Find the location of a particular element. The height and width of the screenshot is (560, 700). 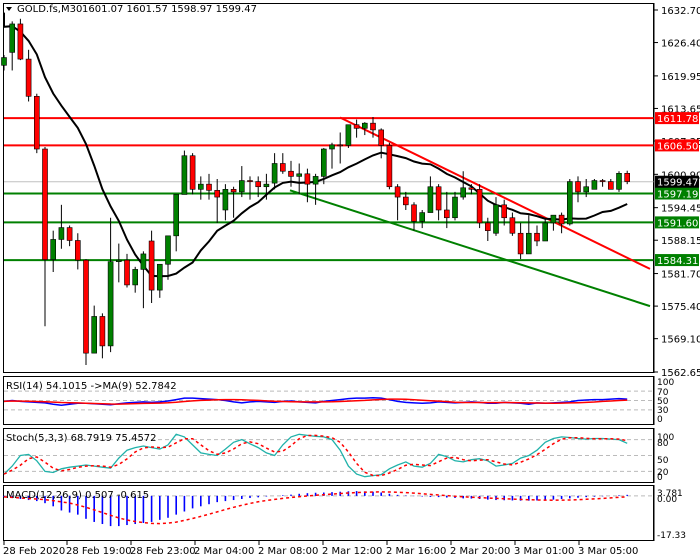

level-price-label: 1591.60 is located at coordinates (677, 223).